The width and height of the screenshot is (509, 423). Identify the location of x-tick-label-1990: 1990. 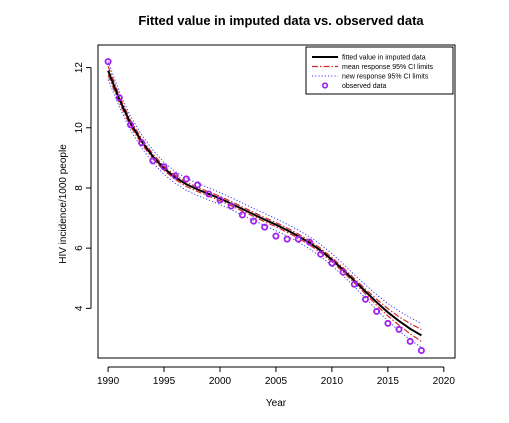
(108, 381).